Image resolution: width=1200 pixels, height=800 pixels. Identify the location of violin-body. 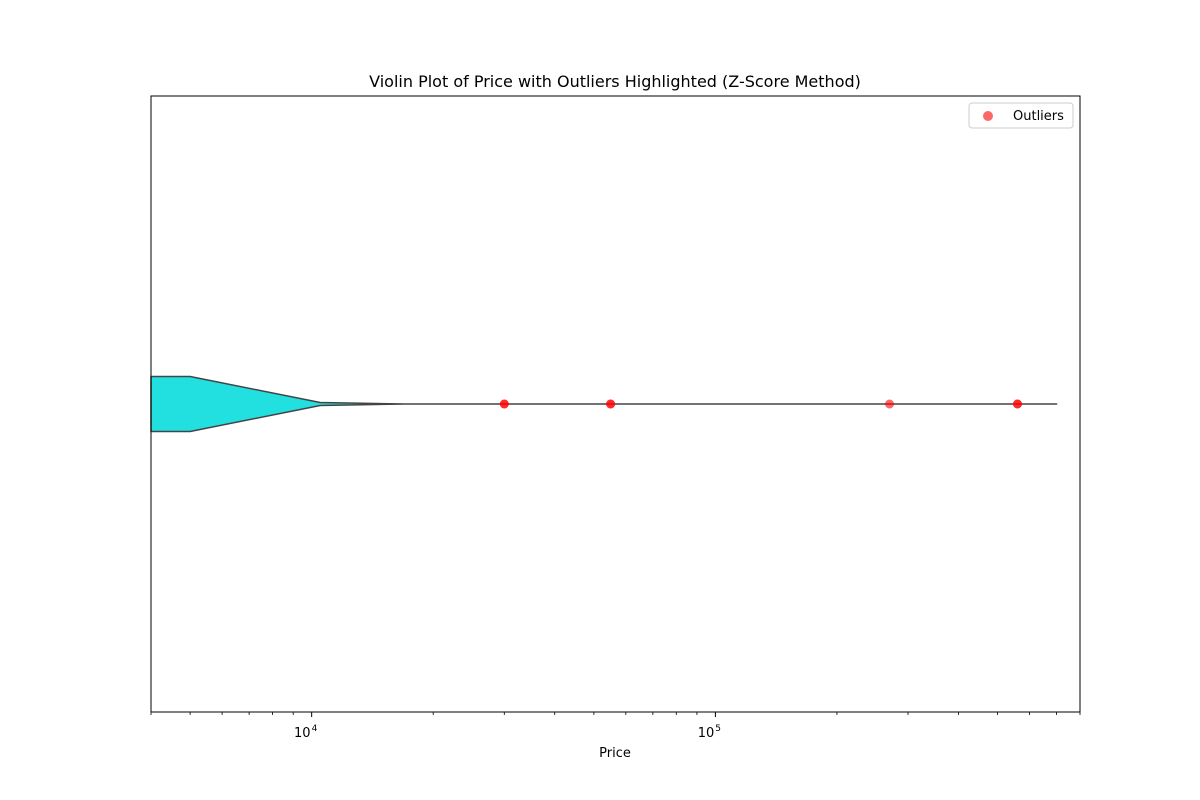
(604, 404).